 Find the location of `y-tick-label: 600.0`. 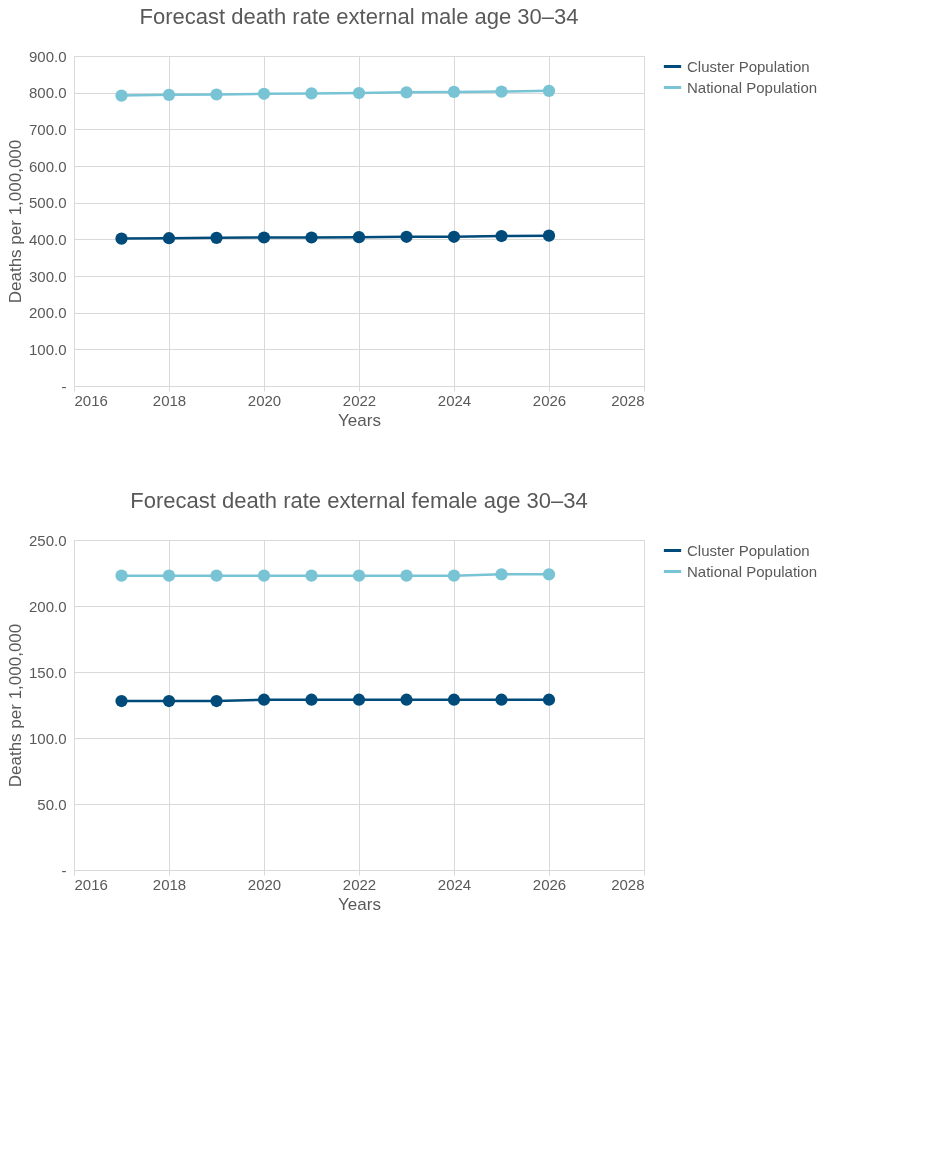

y-tick-label: 600.0 is located at coordinates (47, 166).